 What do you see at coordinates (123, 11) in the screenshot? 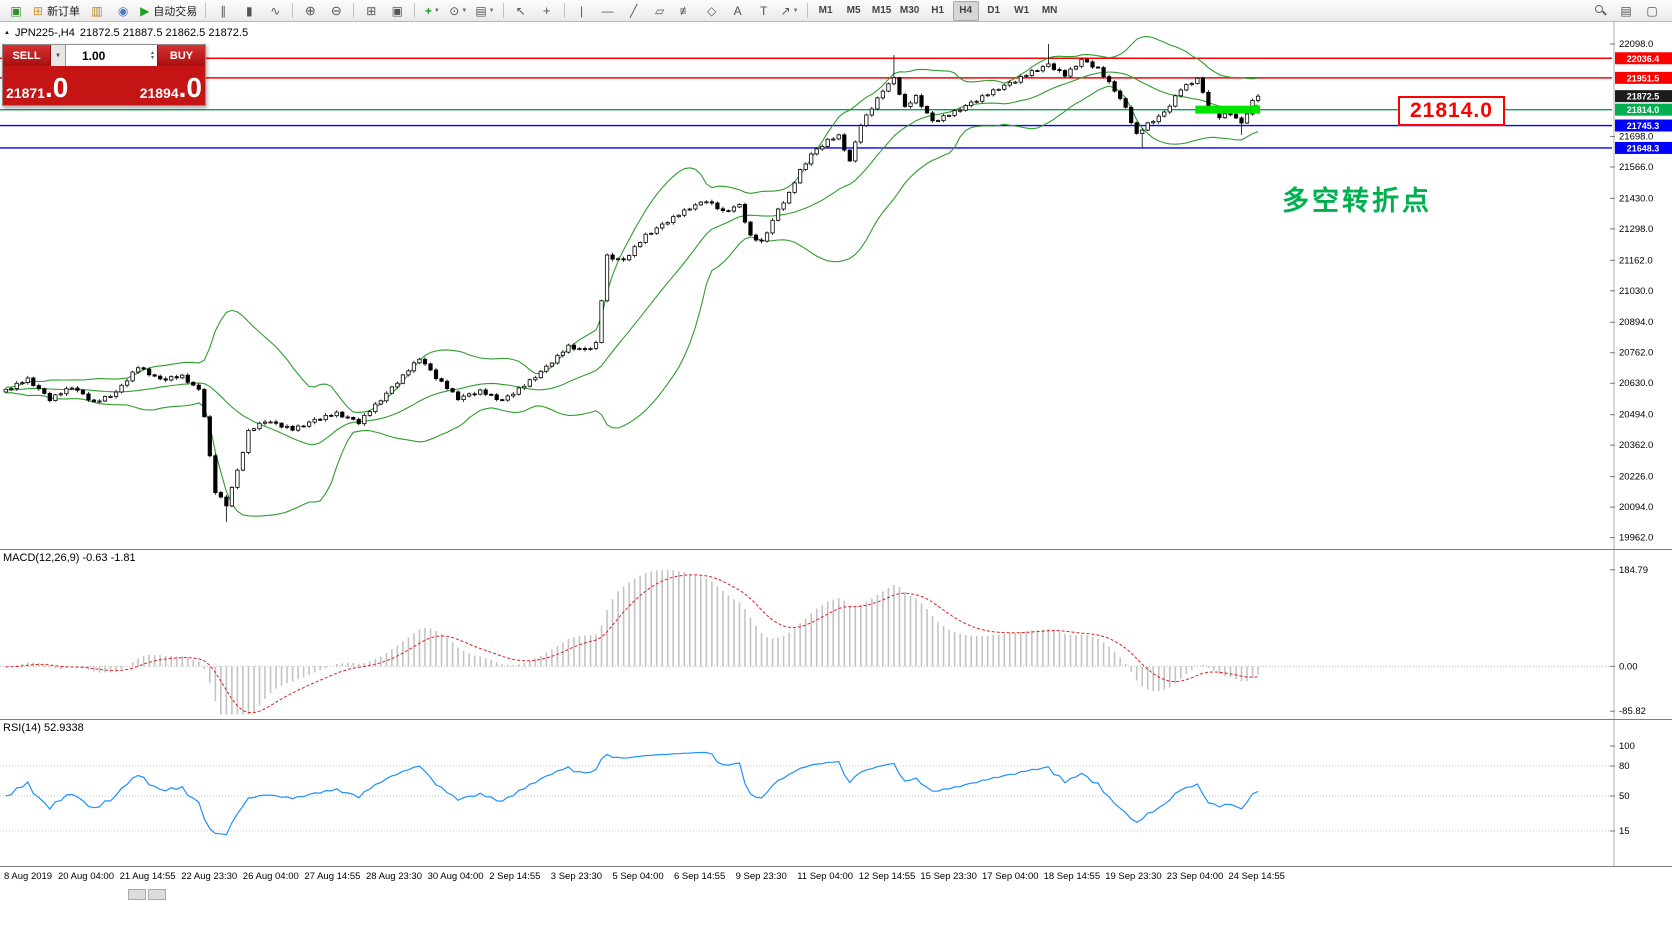
I see `profiles-button: ◉` at bounding box center [123, 11].